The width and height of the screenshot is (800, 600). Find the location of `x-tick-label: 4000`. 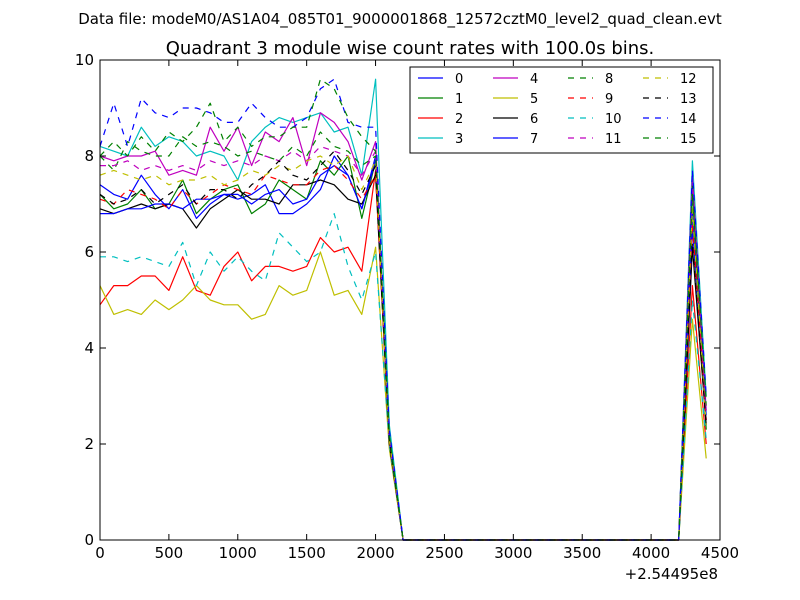

x-tick-label: 4000 is located at coordinates (651, 553).